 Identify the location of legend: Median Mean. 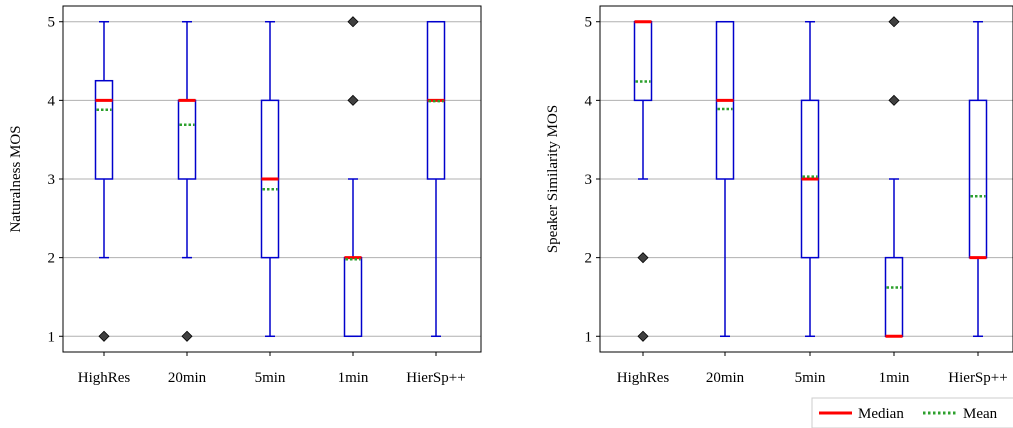
(912, 412).